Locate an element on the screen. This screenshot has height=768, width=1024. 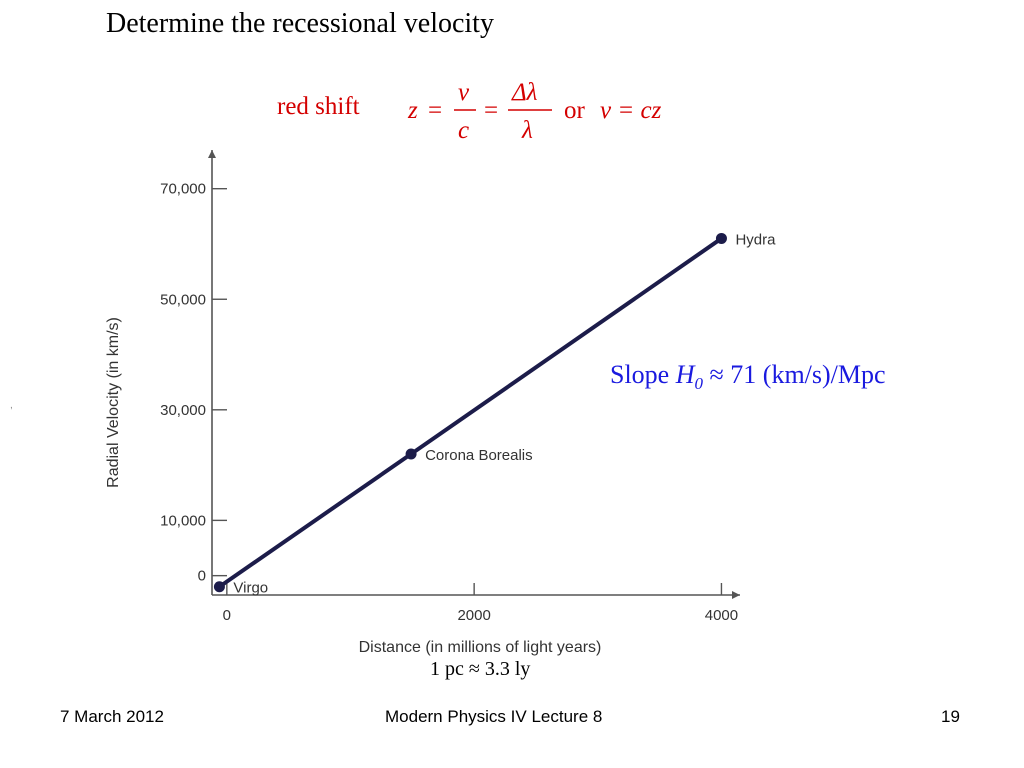
y-tick-label: 70,000 is located at coordinates (183, 189).